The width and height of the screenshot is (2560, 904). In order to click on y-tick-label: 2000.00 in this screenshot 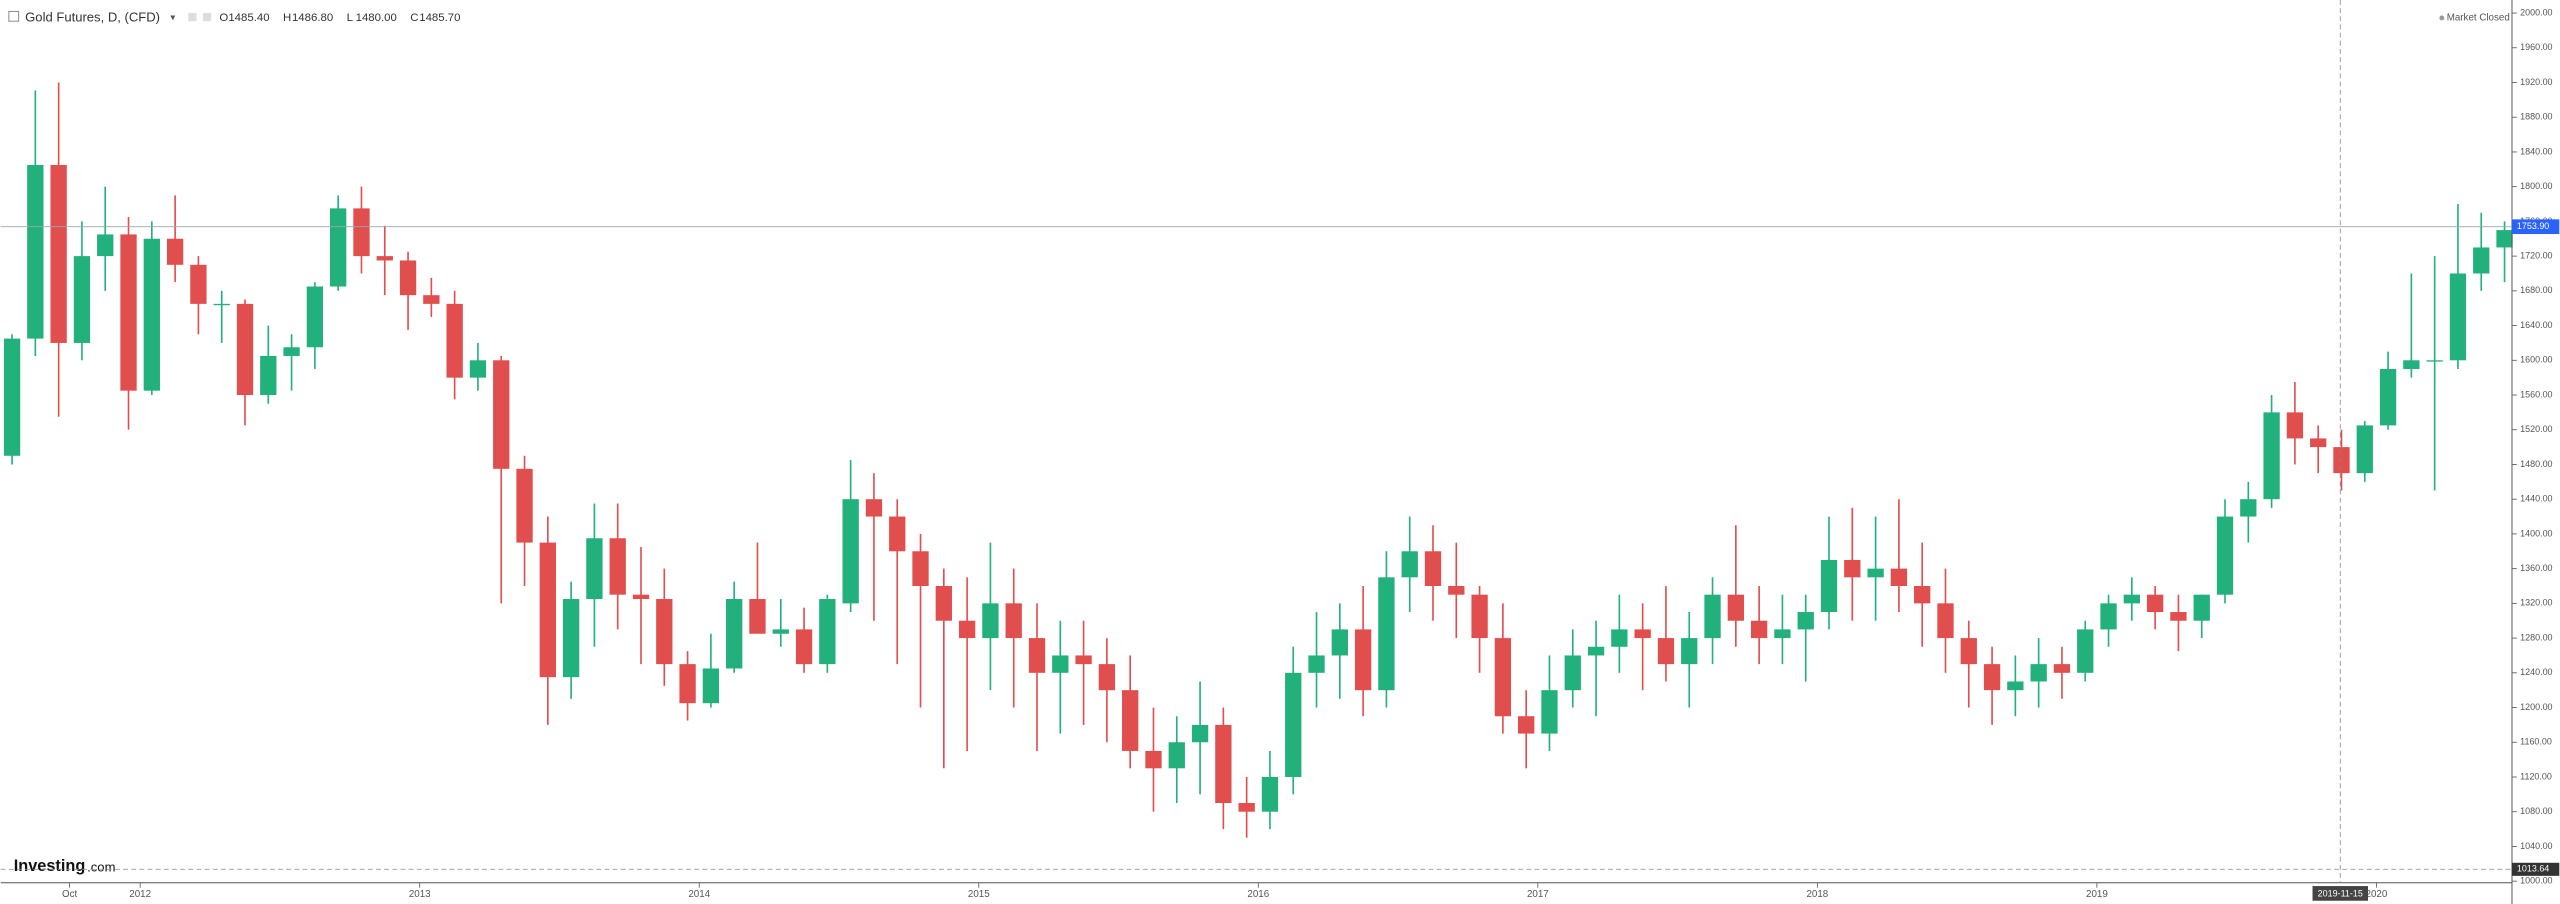, I will do `click(2536, 12)`.